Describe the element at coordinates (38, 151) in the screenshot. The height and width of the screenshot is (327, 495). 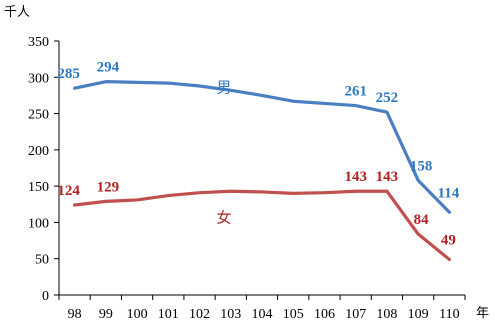
I see `y-tick-label: 200` at that location.